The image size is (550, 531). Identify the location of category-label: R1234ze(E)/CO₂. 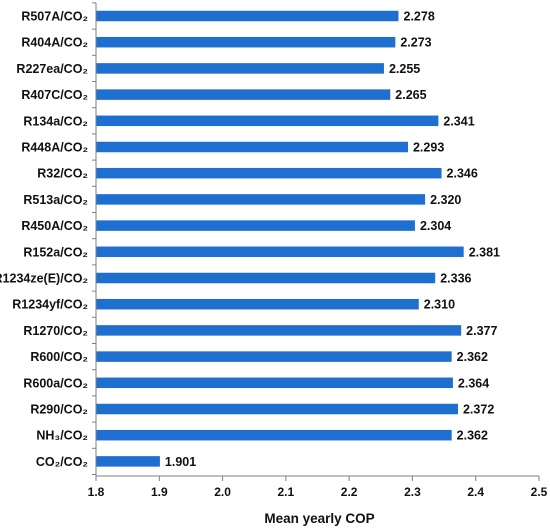
(44, 279).